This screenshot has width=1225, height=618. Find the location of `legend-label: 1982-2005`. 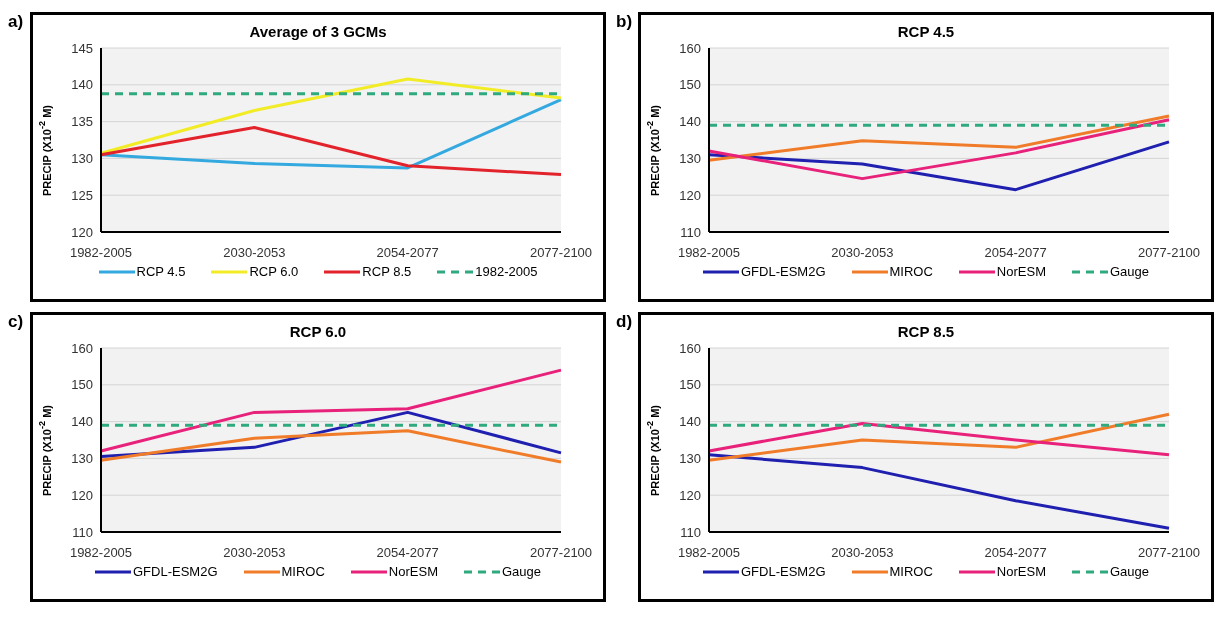

legend-label: 1982-2005 is located at coordinates (506, 271).